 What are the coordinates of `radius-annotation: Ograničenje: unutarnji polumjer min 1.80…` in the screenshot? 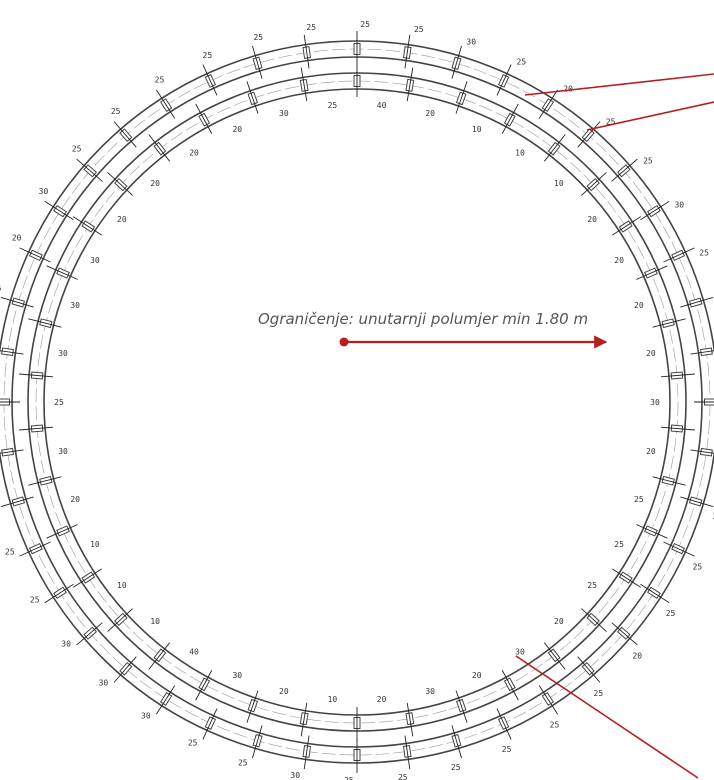 It's located at (433, 329).